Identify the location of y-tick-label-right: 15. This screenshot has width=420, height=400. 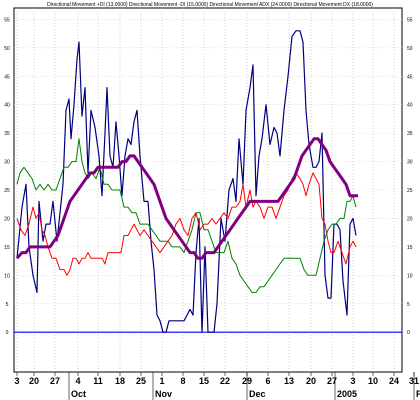
(410, 248).